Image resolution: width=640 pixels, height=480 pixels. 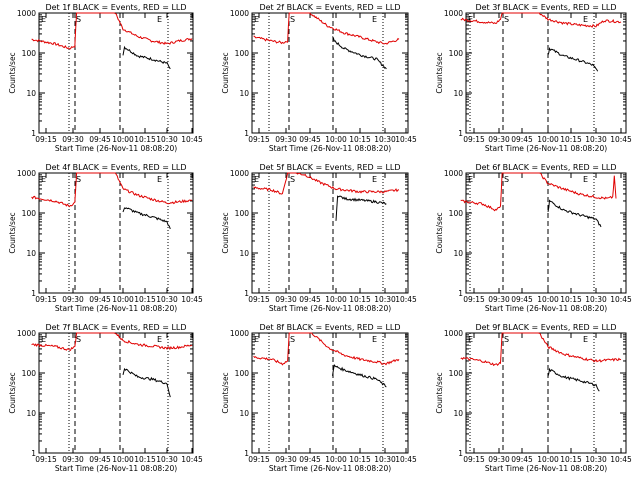 What do you see at coordinates (329, 7) in the screenshot?
I see `chart-title: Det 2f BLACK = Events, RED = LLD` at bounding box center [329, 7].